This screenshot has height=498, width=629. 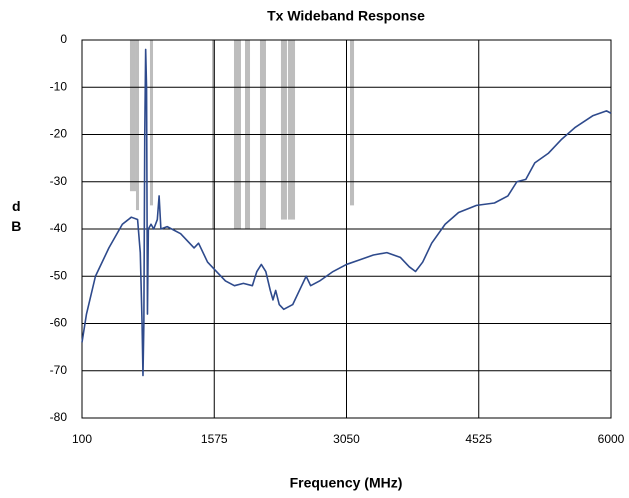 I want to click on y-tick-label: 0, so click(x=63, y=39).